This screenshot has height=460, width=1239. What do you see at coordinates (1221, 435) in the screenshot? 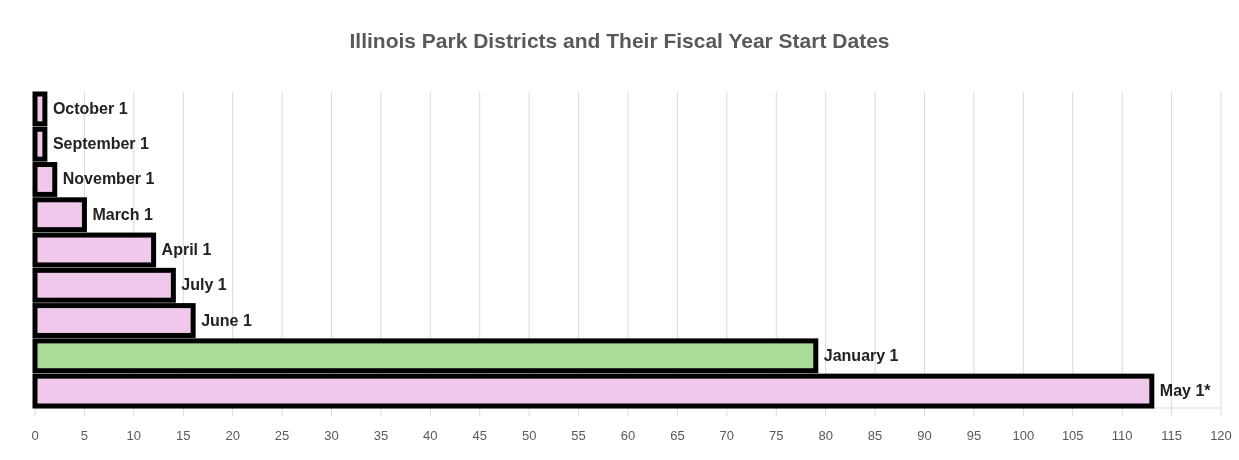
I see `x-tick-label: 120` at bounding box center [1221, 435].